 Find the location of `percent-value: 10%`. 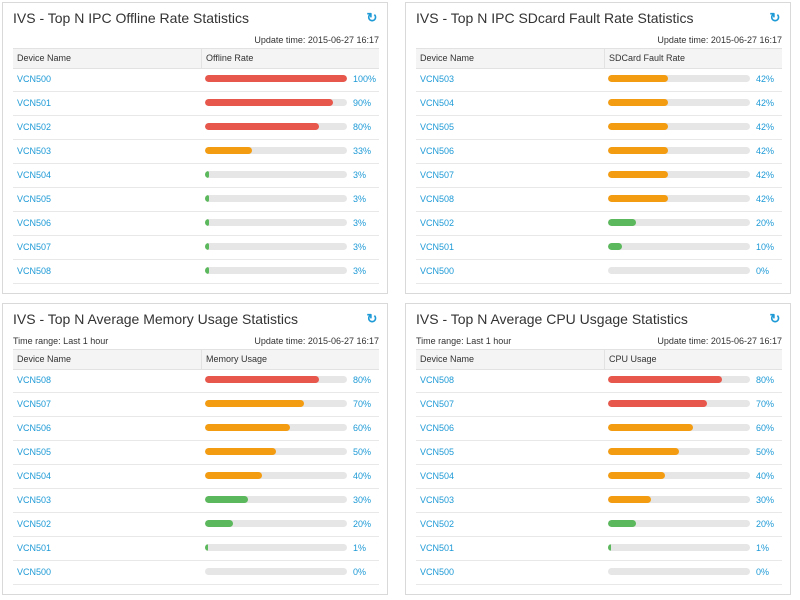

percent-value: 10% is located at coordinates (765, 247).